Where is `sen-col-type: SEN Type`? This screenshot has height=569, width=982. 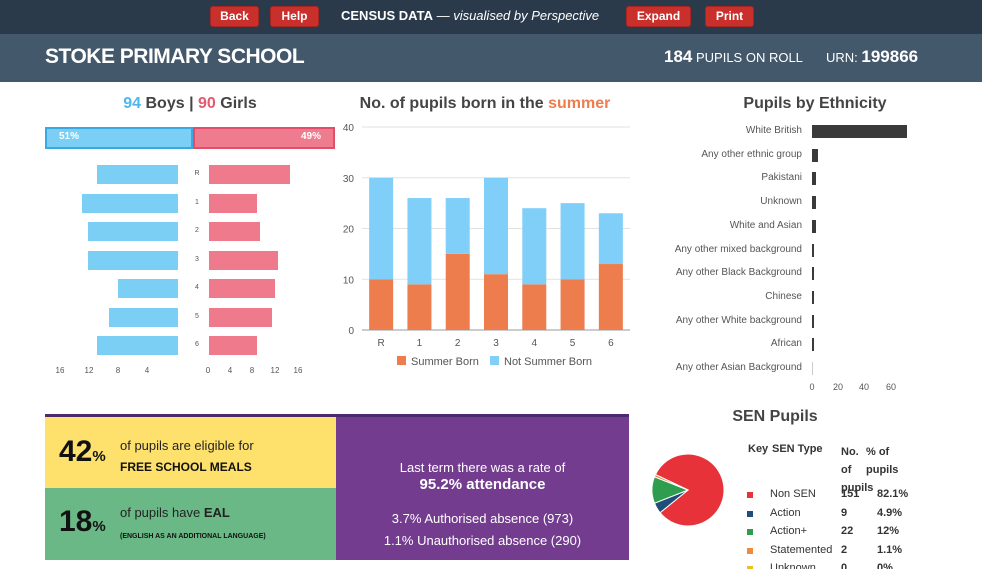
sen-col-type: SEN Type is located at coordinates (797, 449).